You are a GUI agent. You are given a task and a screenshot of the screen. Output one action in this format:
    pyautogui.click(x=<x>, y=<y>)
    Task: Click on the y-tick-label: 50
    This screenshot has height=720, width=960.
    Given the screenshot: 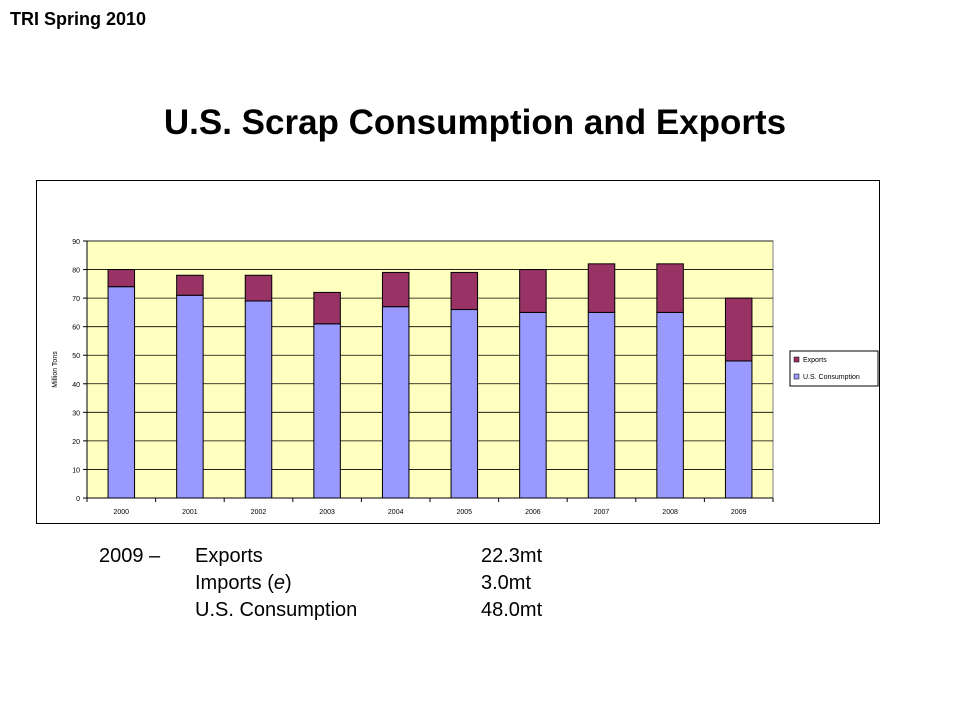 What is the action you would take?
    pyautogui.click(x=76, y=356)
    